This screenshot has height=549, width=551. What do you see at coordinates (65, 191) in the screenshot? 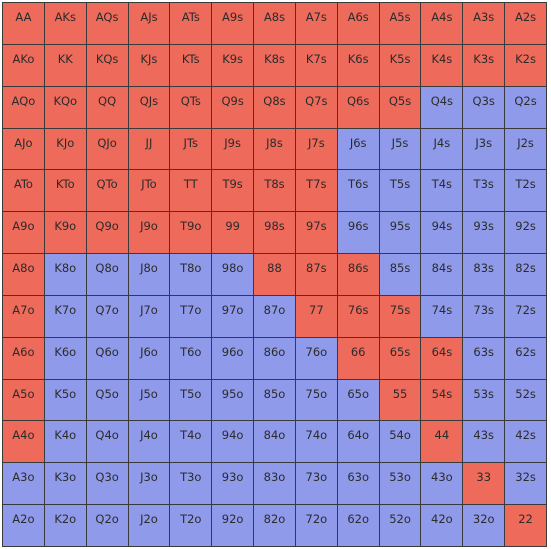
I see `hand-cell-kto: KTo` at bounding box center [65, 191].